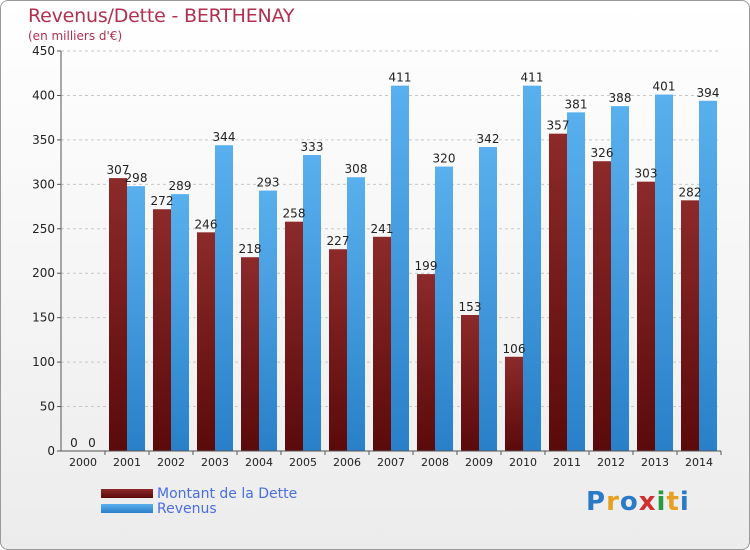 The image size is (750, 550). What do you see at coordinates (664, 87) in the screenshot?
I see `value-label-revenus: 401` at bounding box center [664, 87].